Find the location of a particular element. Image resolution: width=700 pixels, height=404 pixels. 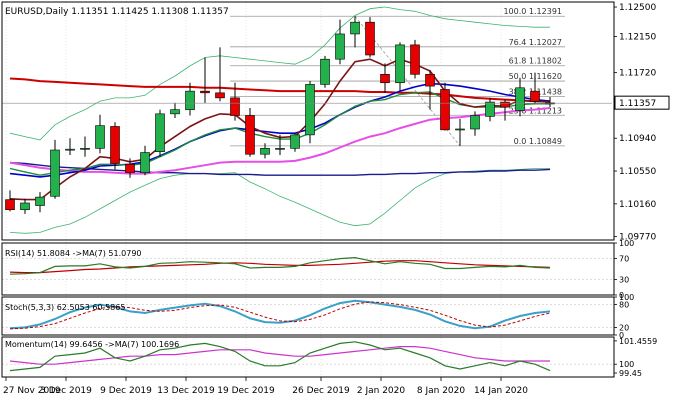

momentum-line is located at coordinates (280, 356).